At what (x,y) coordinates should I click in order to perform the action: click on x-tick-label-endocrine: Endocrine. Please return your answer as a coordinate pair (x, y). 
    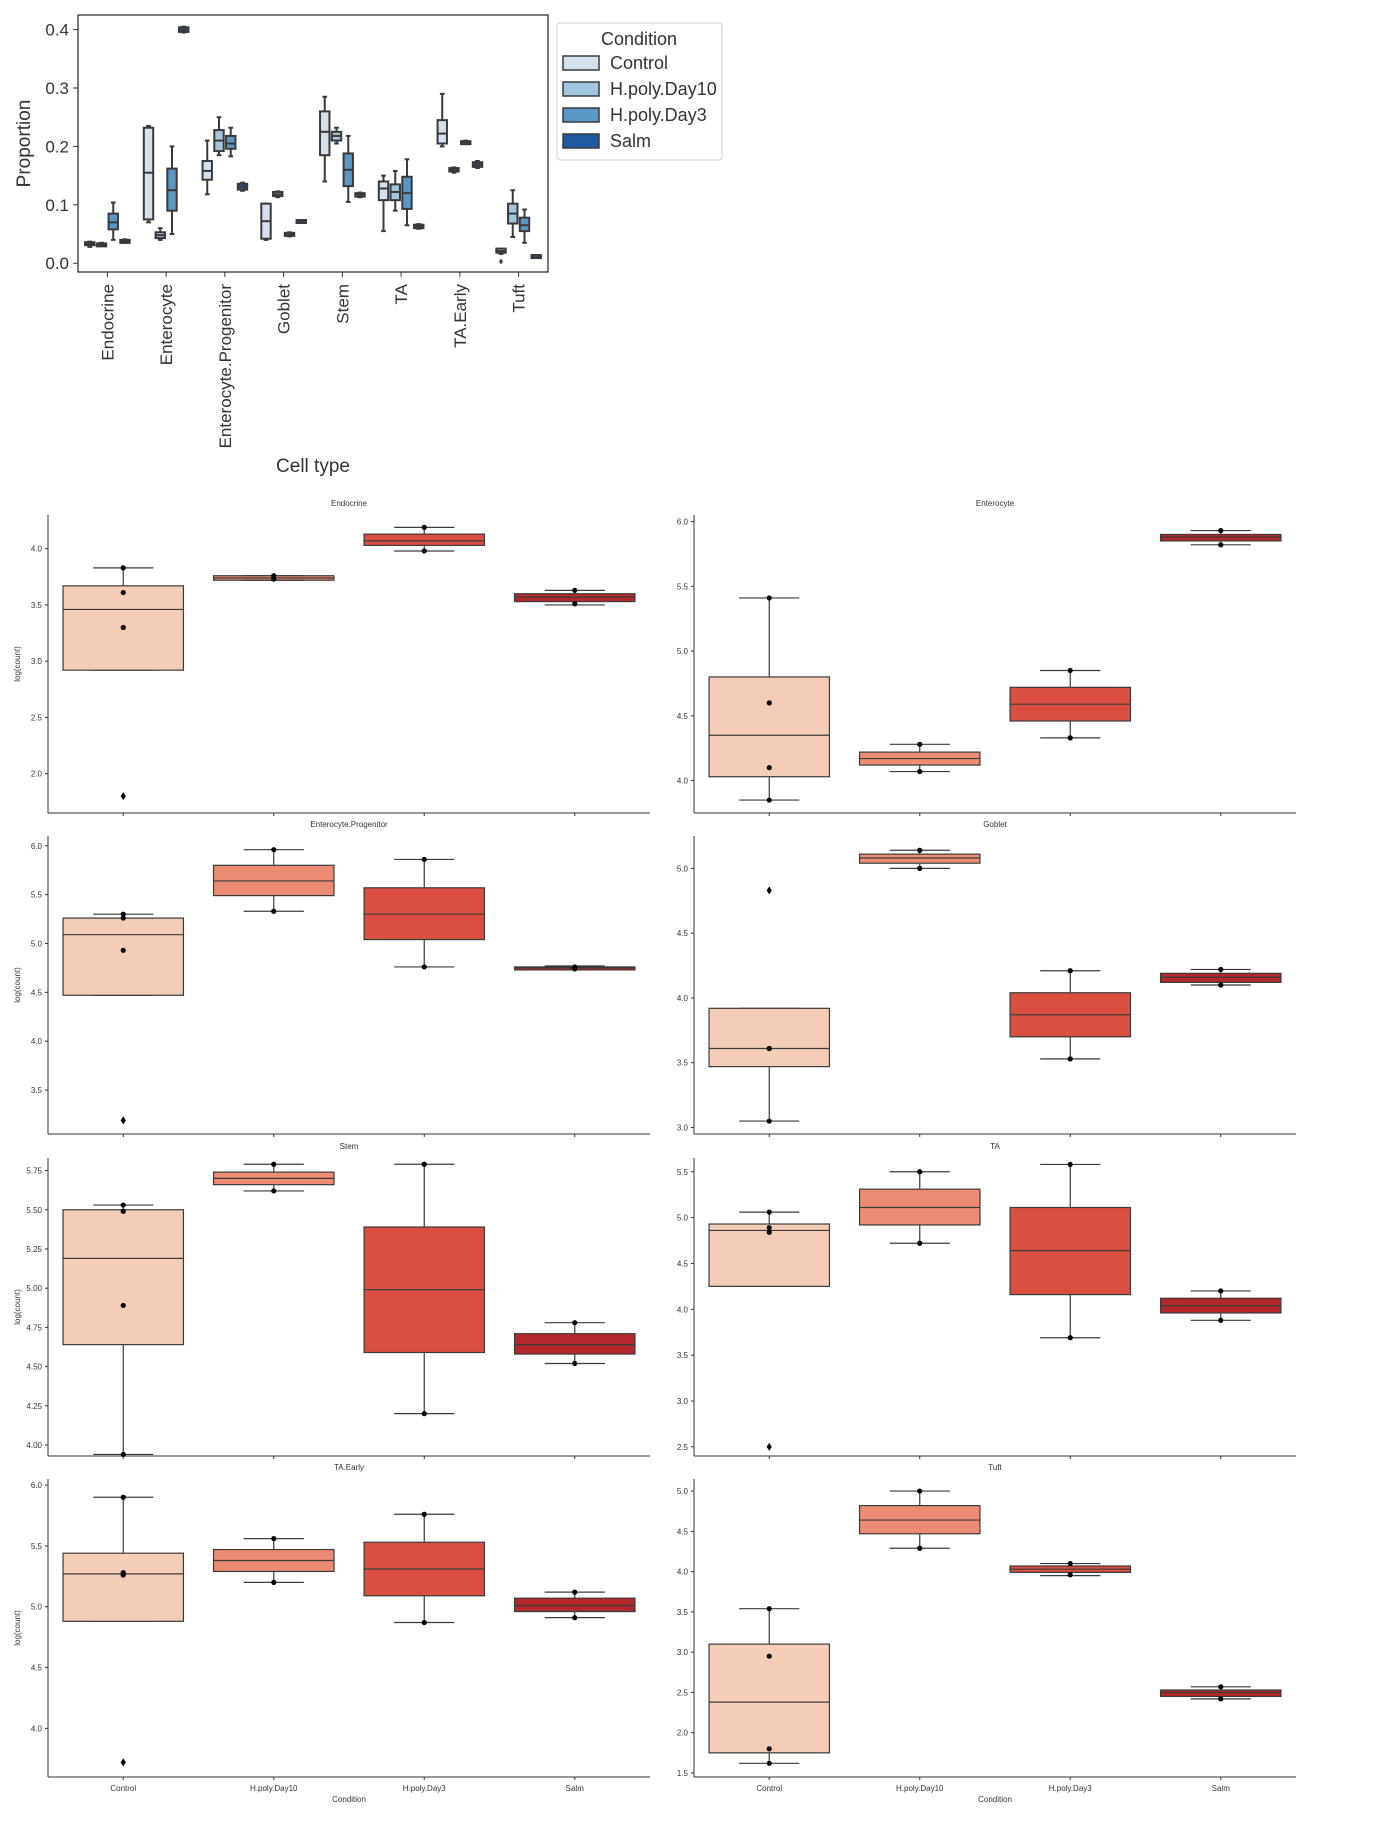
    Looking at the image, I should click on (107, 322).